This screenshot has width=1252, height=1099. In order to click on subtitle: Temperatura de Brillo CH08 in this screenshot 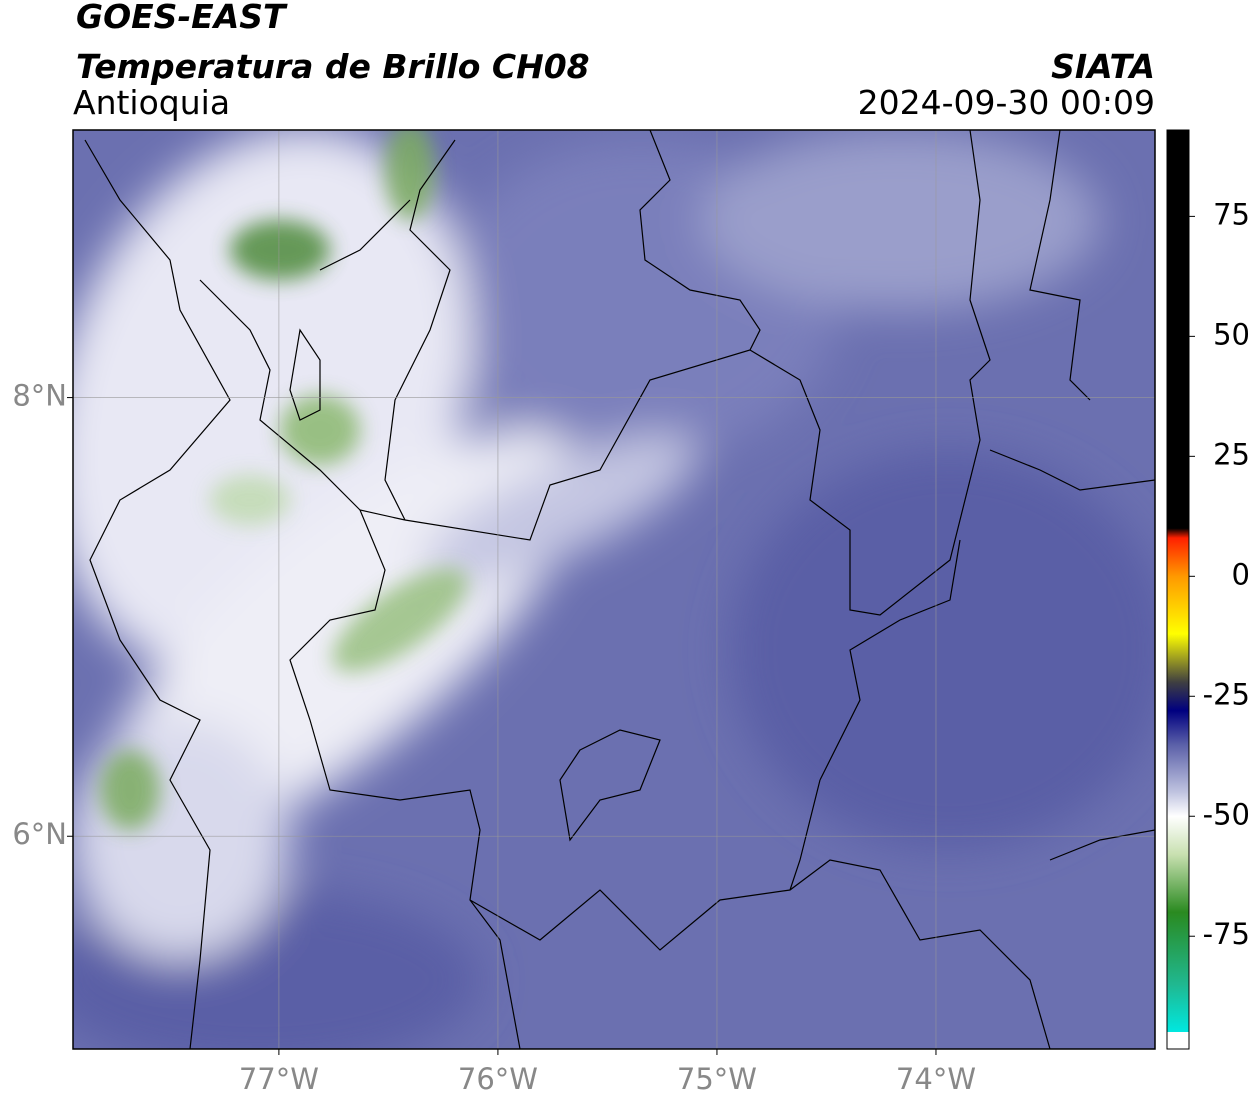, I will do `click(333, 66)`.